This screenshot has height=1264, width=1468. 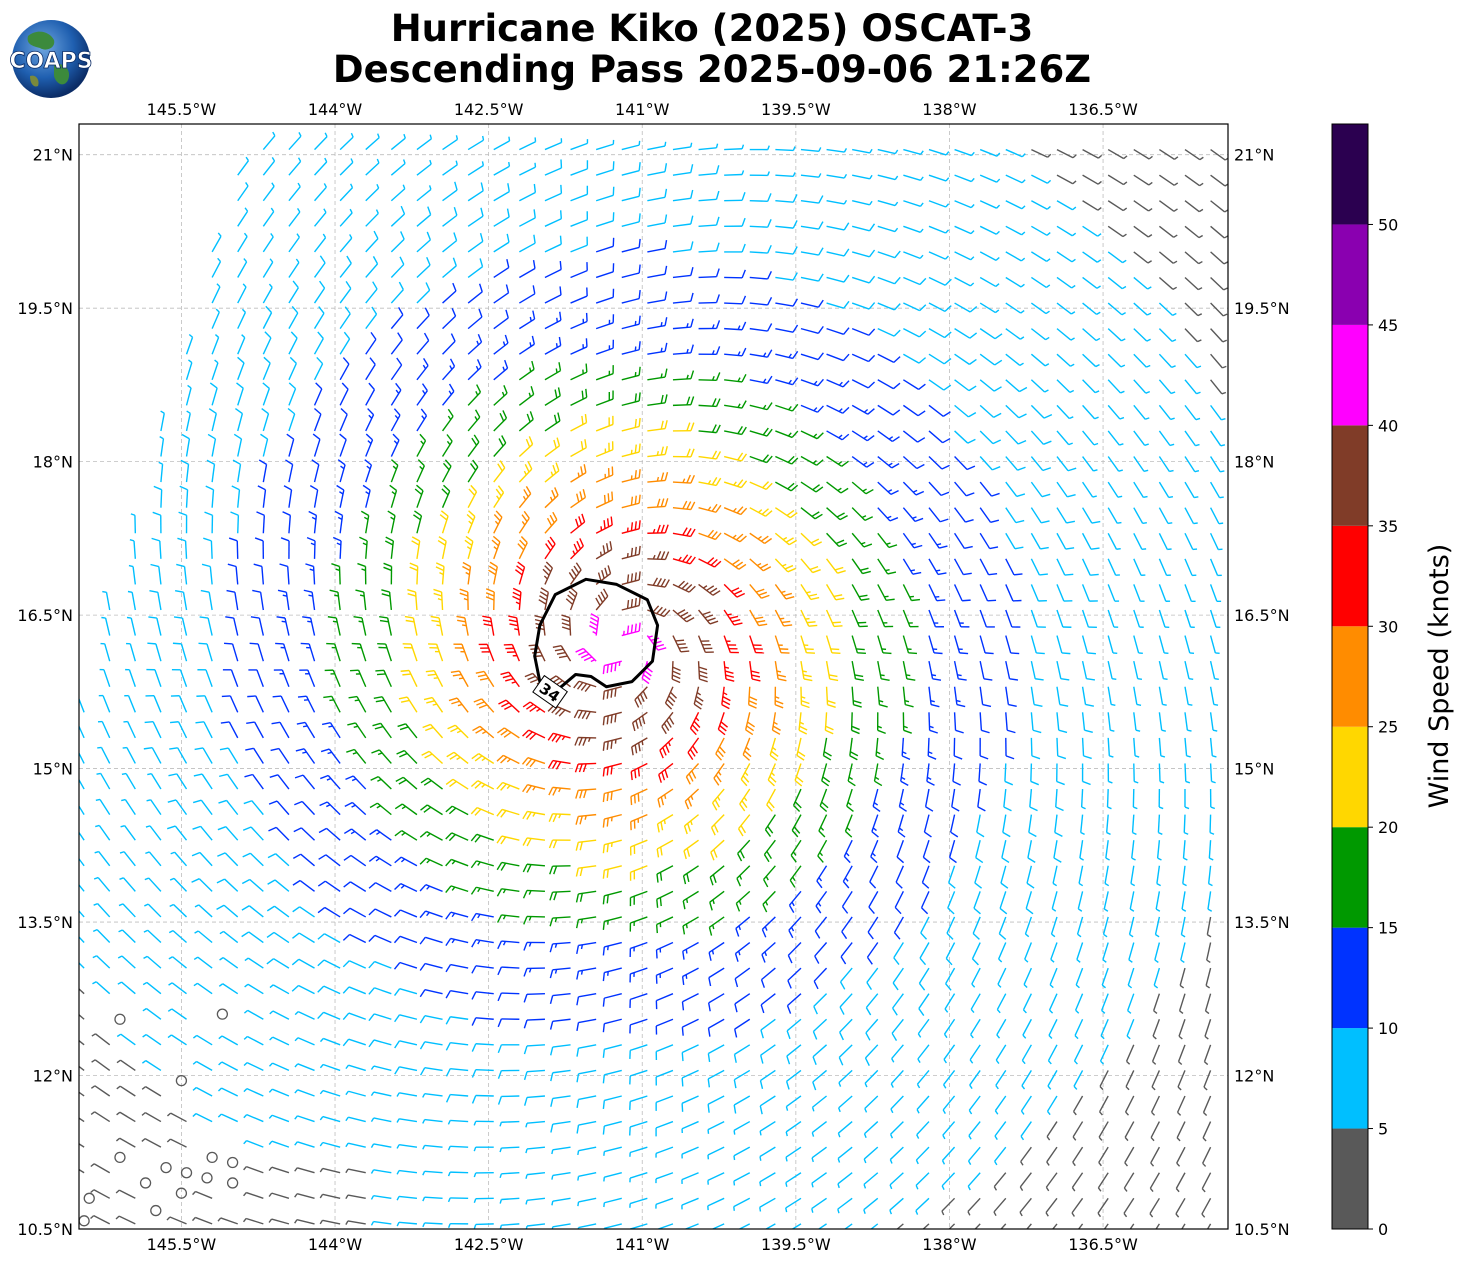 I want to click on lat-tick-label-left: 10.5°N, so click(x=45, y=1229).